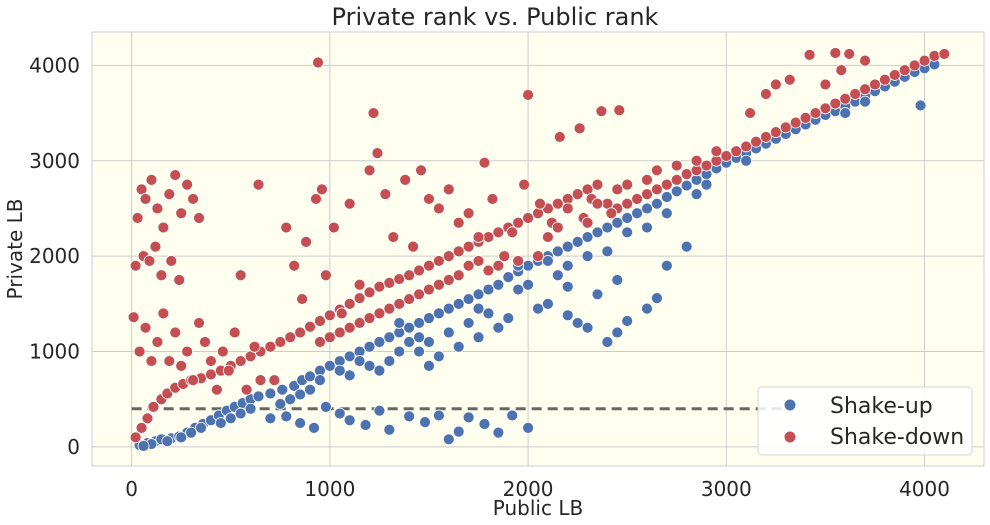  I want to click on legend-marker-shake-down, so click(790, 437).